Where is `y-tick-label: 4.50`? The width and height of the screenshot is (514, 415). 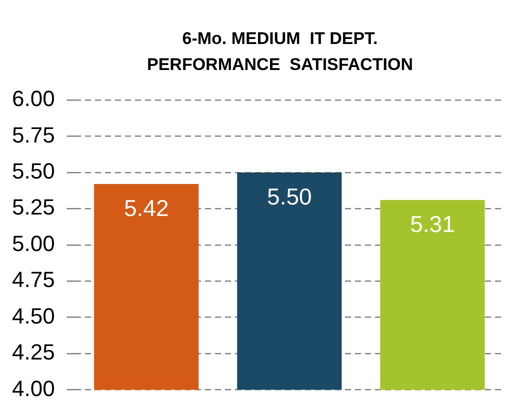
y-tick-label: 4.50 is located at coordinates (33, 315).